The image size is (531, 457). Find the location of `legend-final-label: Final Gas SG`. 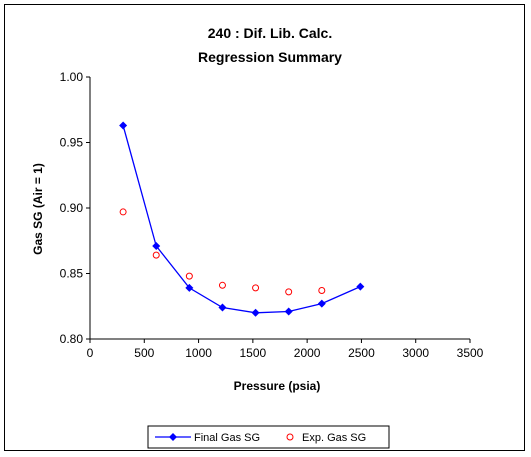

legend-final-label: Final Gas SG is located at coordinates (227, 438).